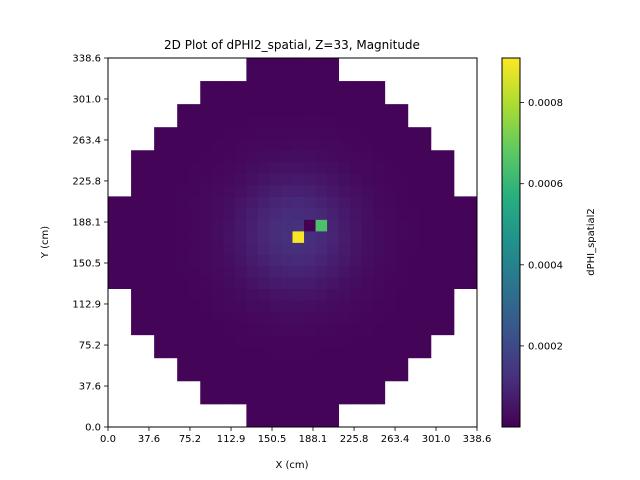 The image size is (640, 480). Describe the element at coordinates (86, 304) in the screenshot. I see `y-tick-label: 112.9` at that location.